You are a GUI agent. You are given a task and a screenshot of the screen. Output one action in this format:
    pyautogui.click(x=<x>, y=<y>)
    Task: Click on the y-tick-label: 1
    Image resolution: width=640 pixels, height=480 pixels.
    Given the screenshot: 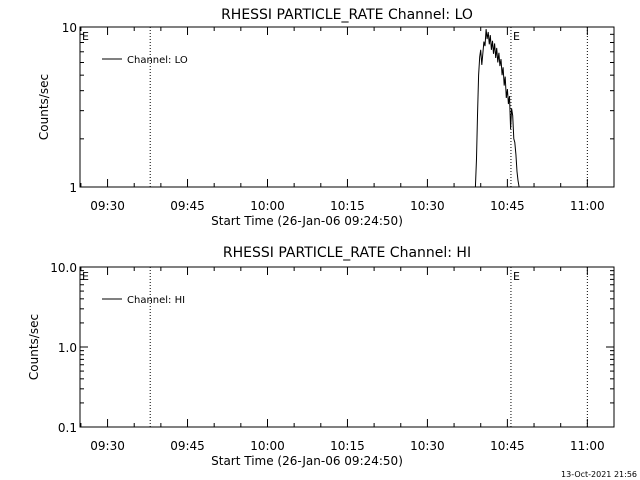 What is the action you would take?
    pyautogui.click(x=73, y=188)
    